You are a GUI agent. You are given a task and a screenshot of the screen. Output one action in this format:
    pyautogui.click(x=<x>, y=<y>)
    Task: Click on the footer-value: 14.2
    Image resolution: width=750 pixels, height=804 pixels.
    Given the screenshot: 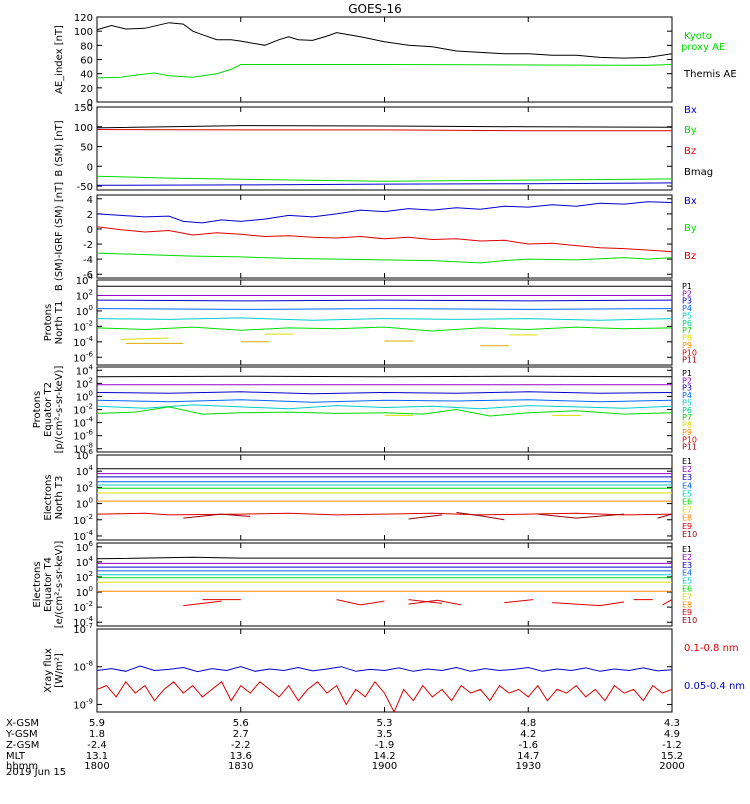 What is the action you would take?
    pyautogui.click(x=384, y=756)
    